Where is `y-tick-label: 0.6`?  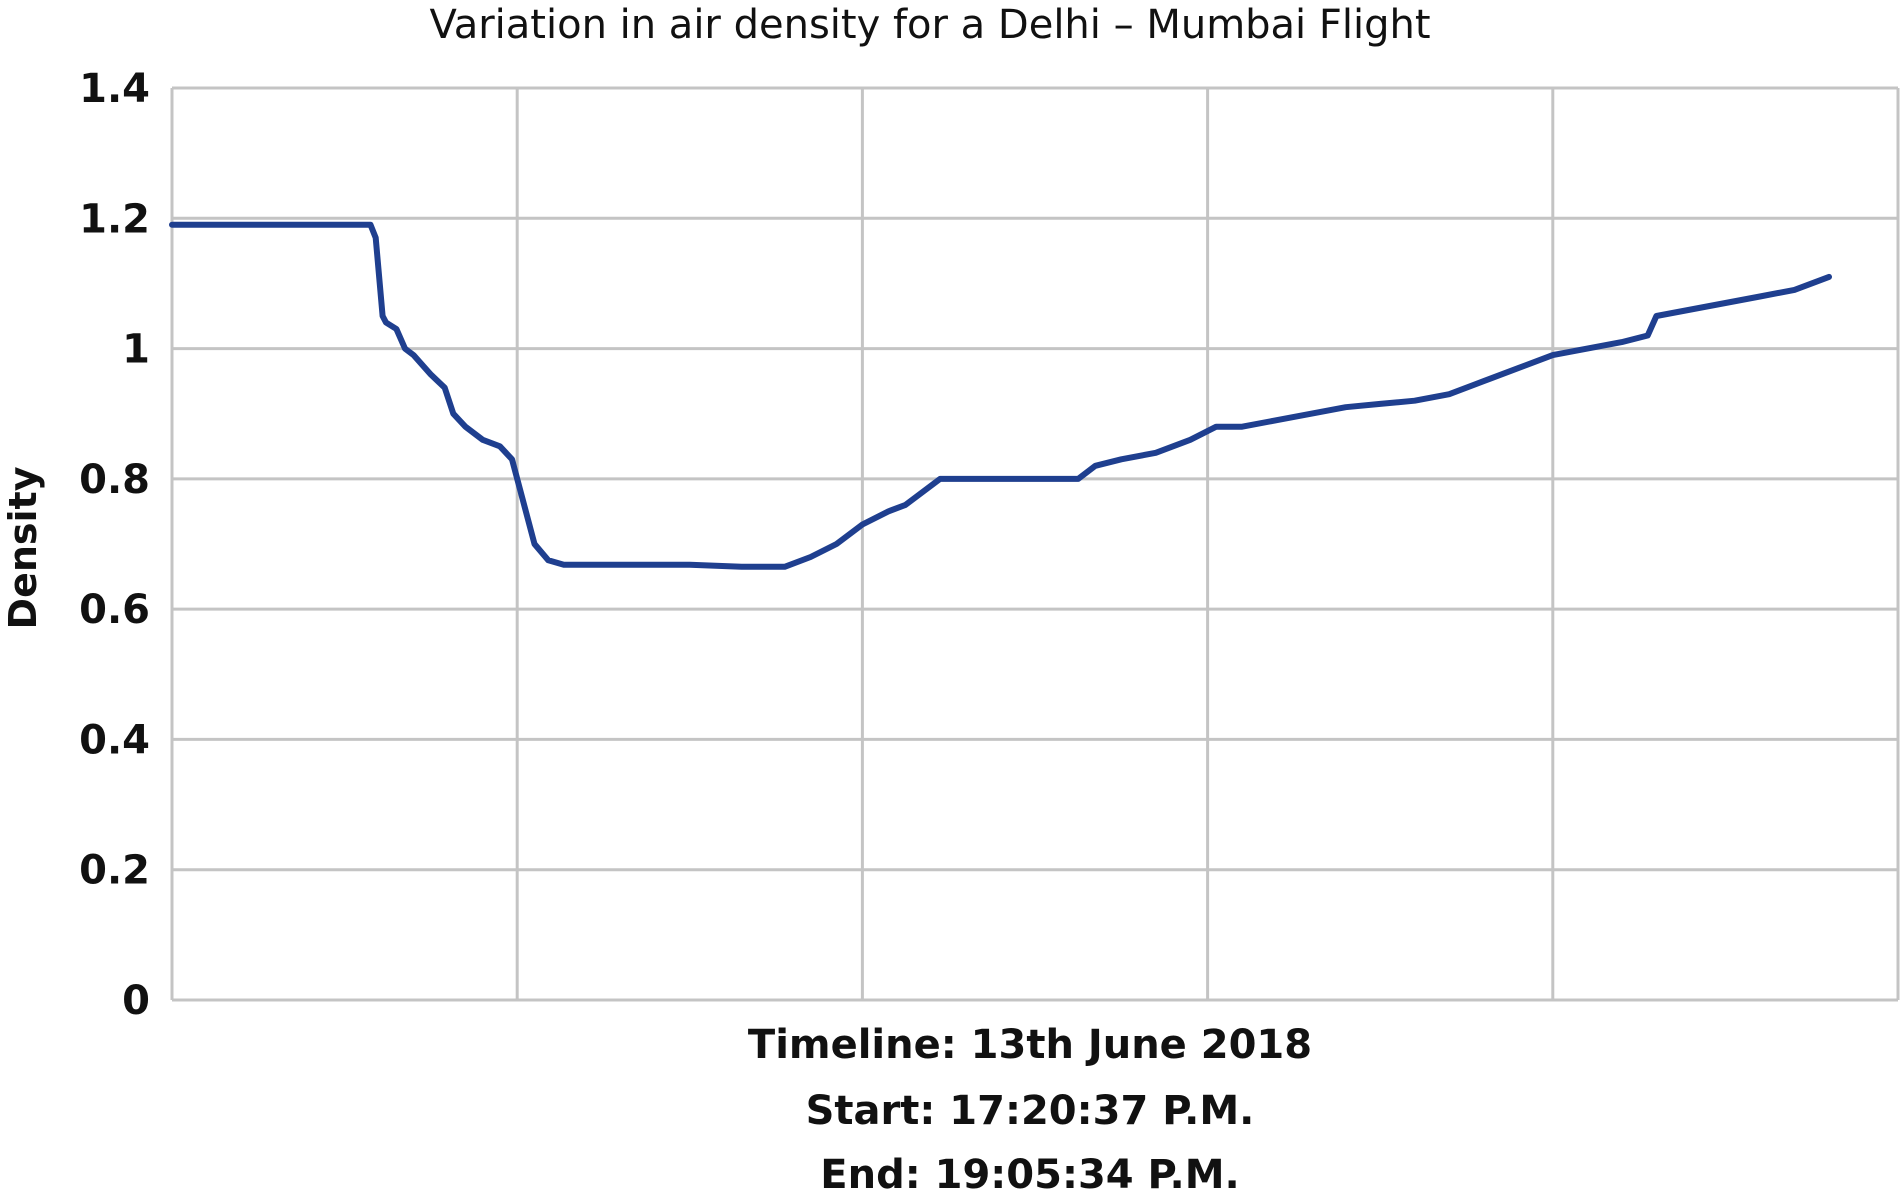
y-tick-label: 0.6 is located at coordinates (114, 610).